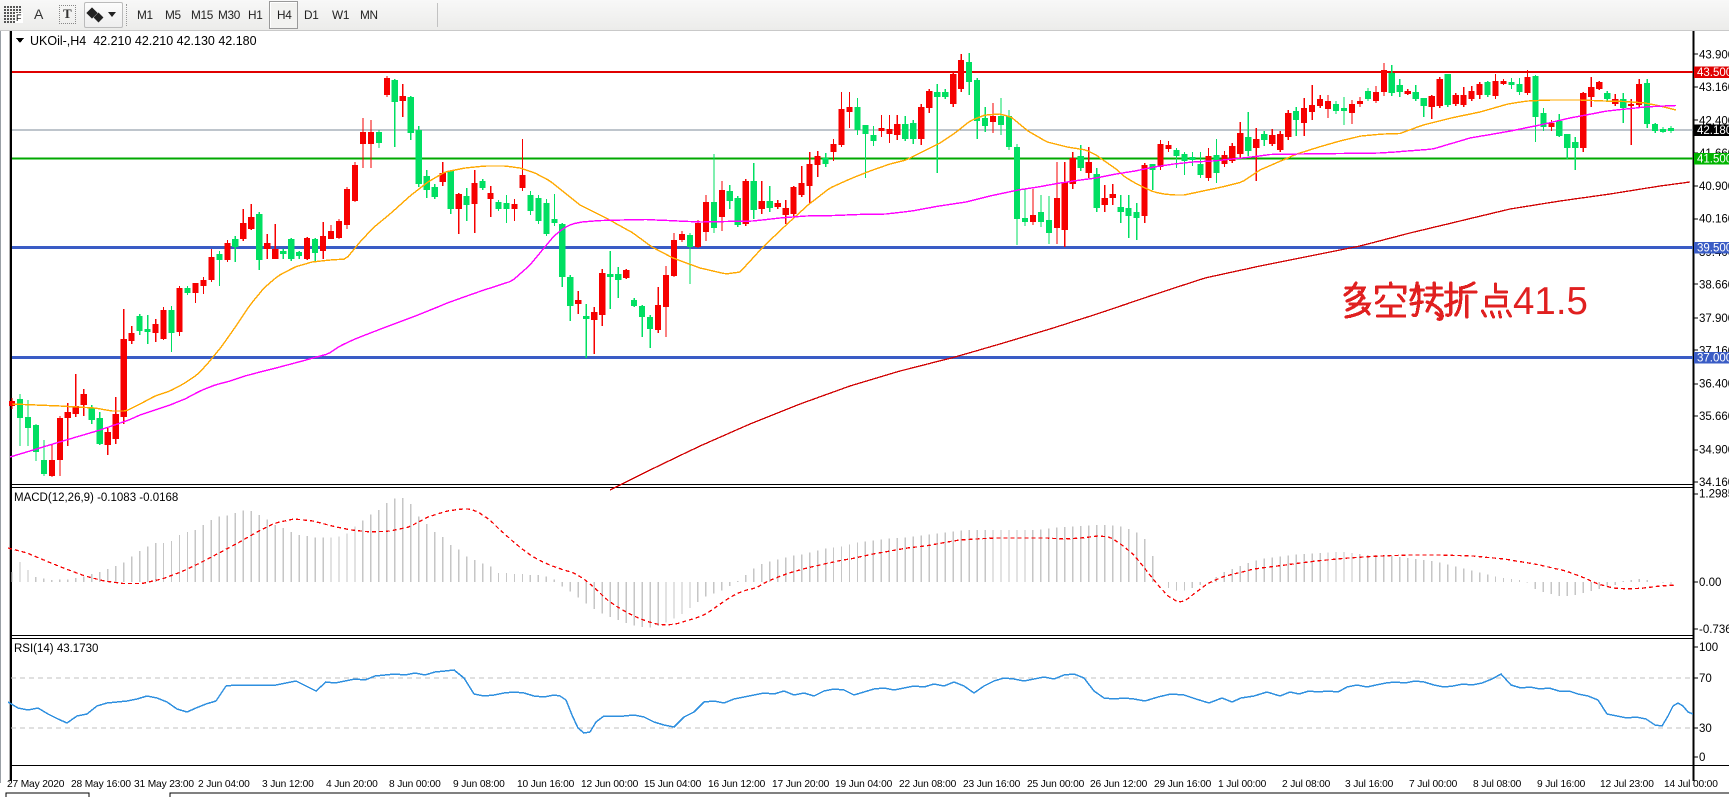 The height and width of the screenshot is (797, 1729). What do you see at coordinates (1714, 451) in the screenshot?
I see `svg-text: 34.900` at bounding box center [1714, 451].